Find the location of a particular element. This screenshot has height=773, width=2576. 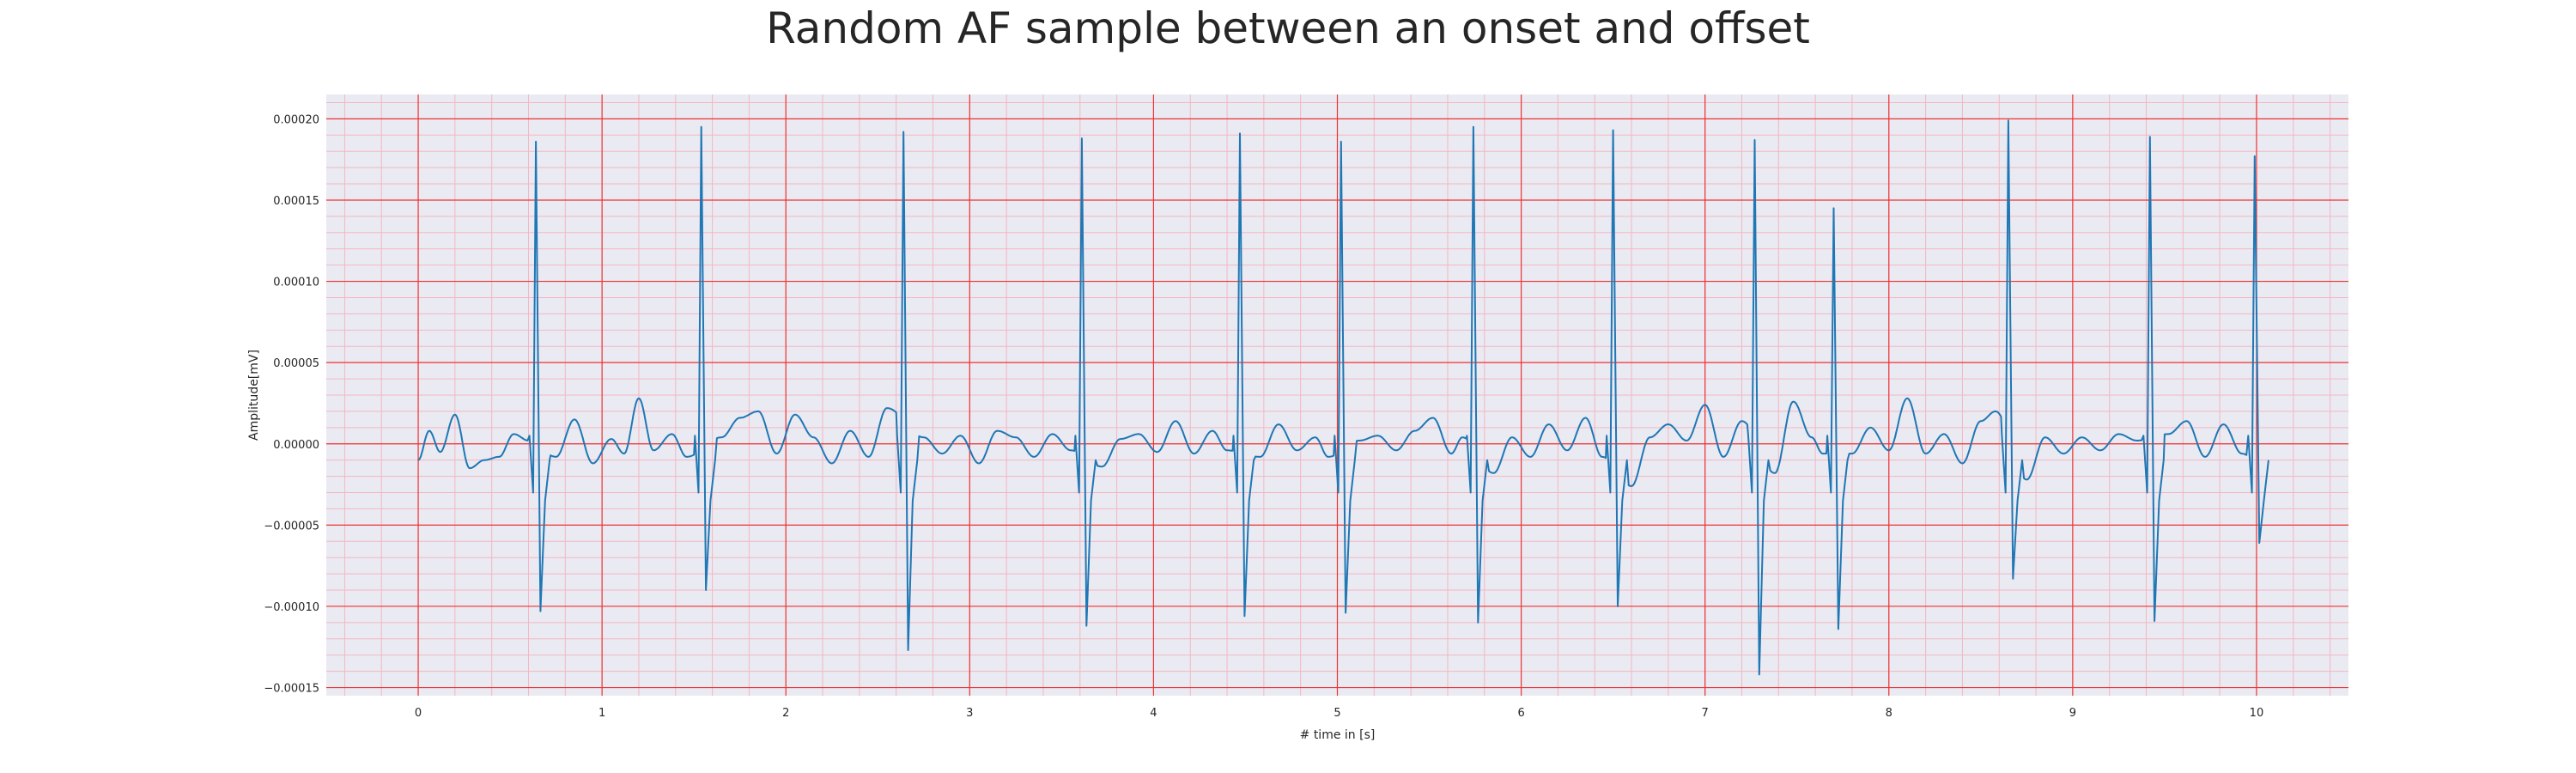

y-tick-label: 0.00005 is located at coordinates (296, 363).